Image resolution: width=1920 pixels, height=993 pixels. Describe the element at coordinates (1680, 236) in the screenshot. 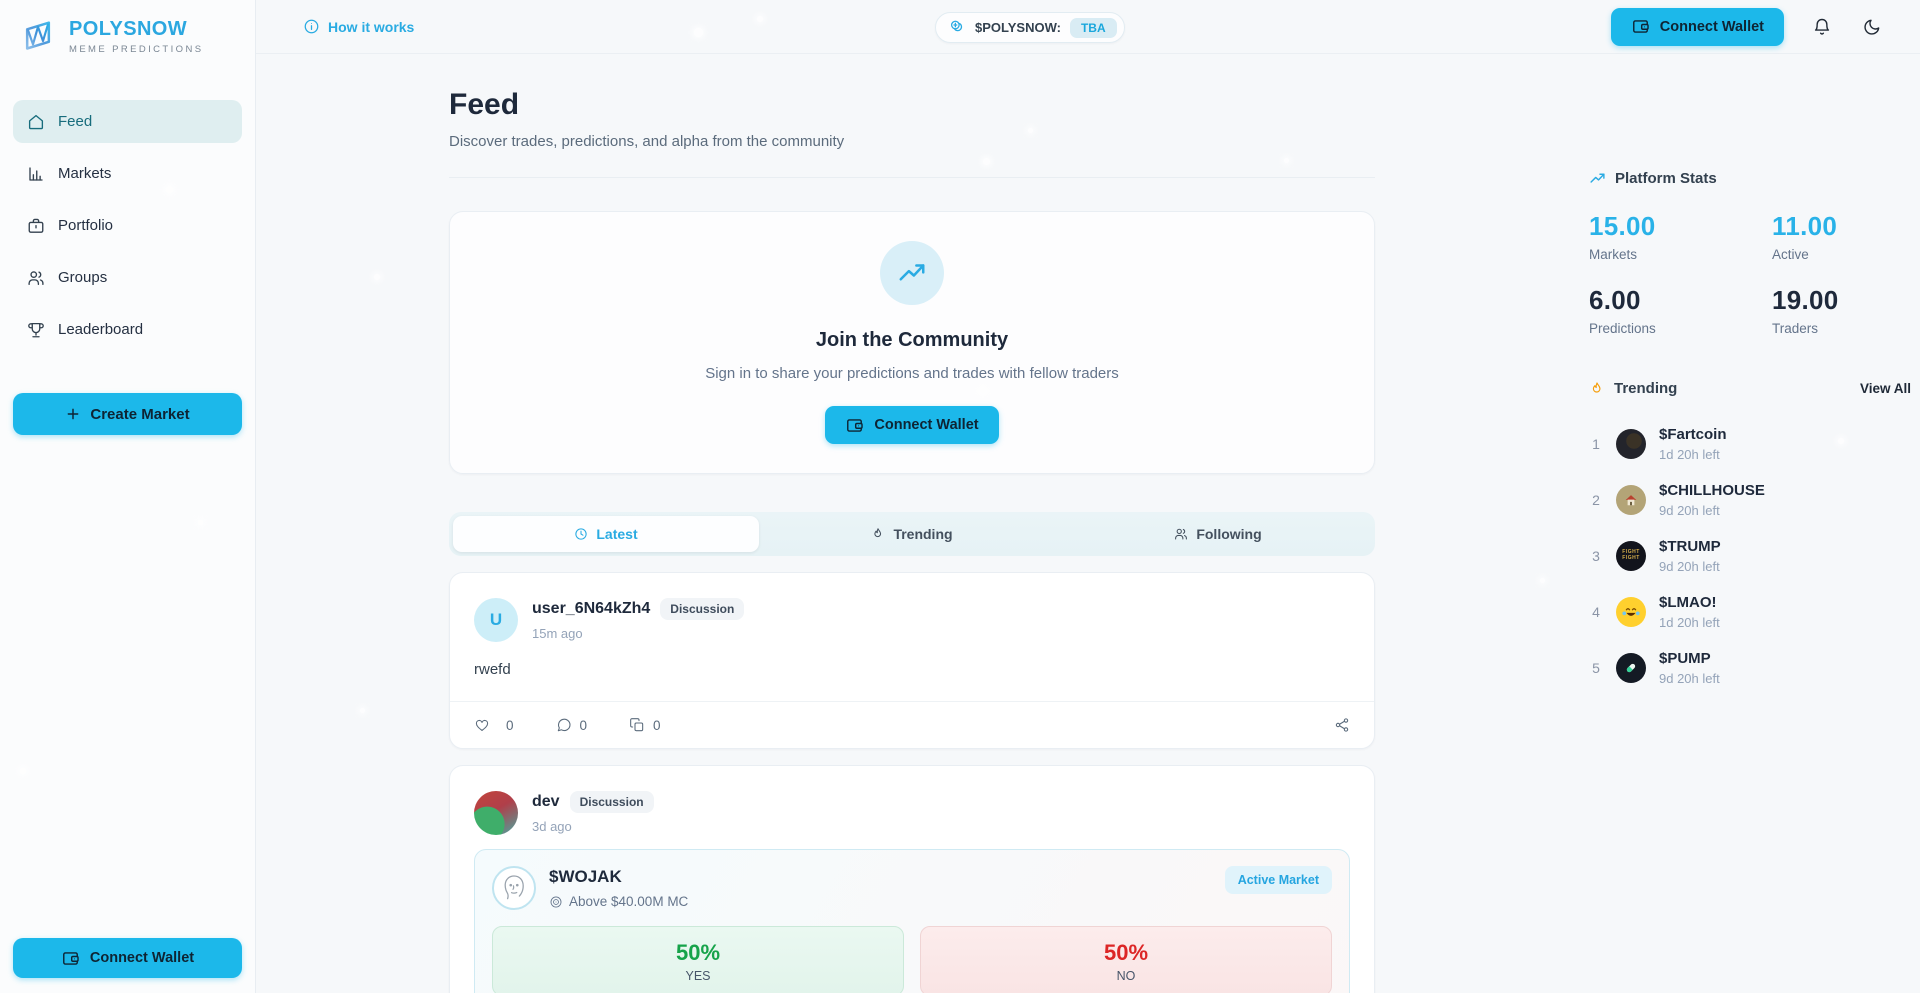

I see `stat-markets: 15.00 Markets` at that location.